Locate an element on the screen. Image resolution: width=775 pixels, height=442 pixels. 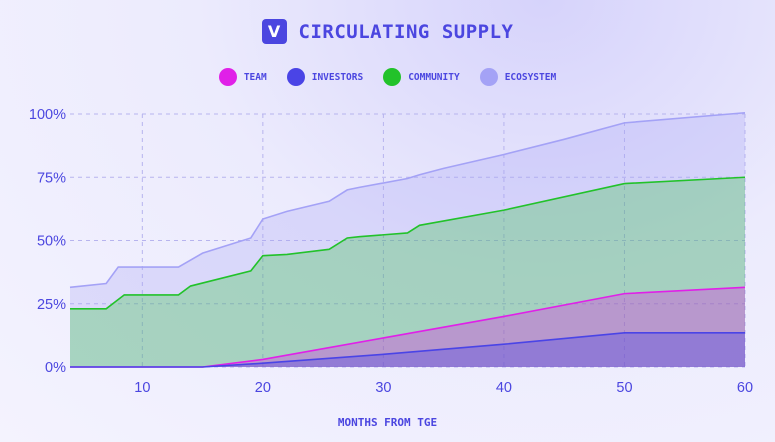
y-tick-label: 75% is located at coordinates (51, 178).